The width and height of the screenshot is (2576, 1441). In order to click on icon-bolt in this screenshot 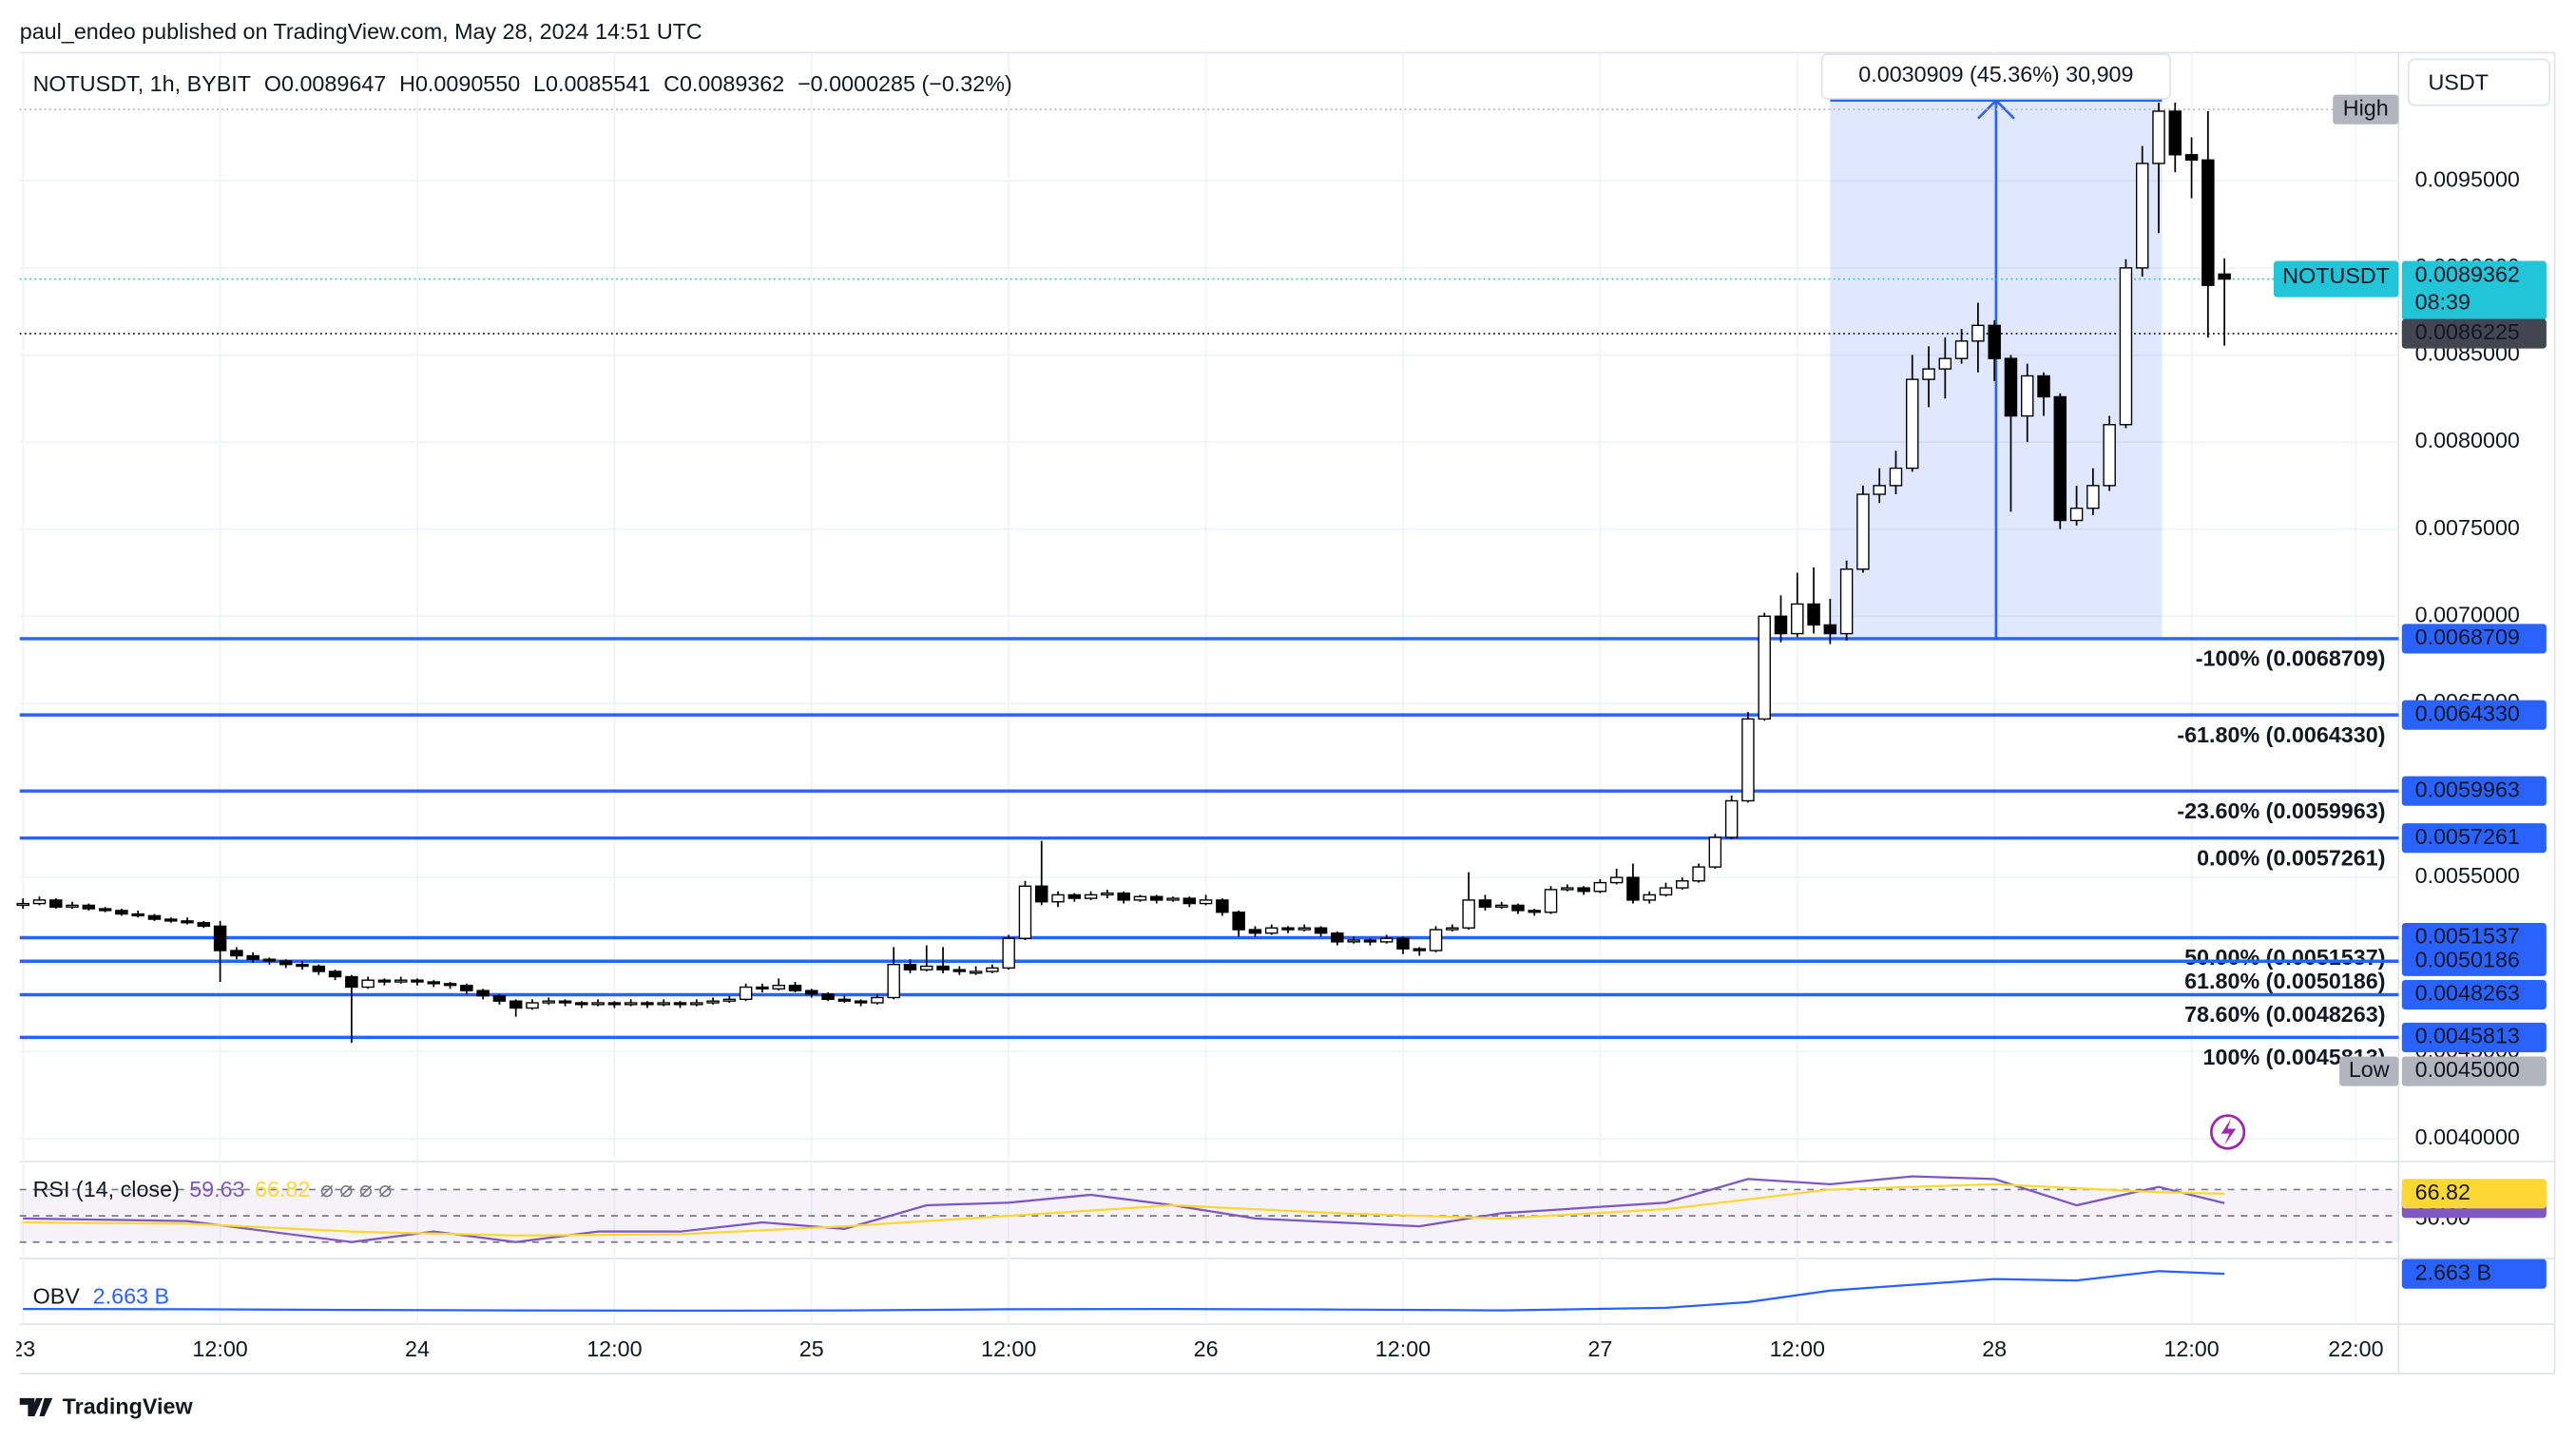, I will do `click(2229, 1132)`.